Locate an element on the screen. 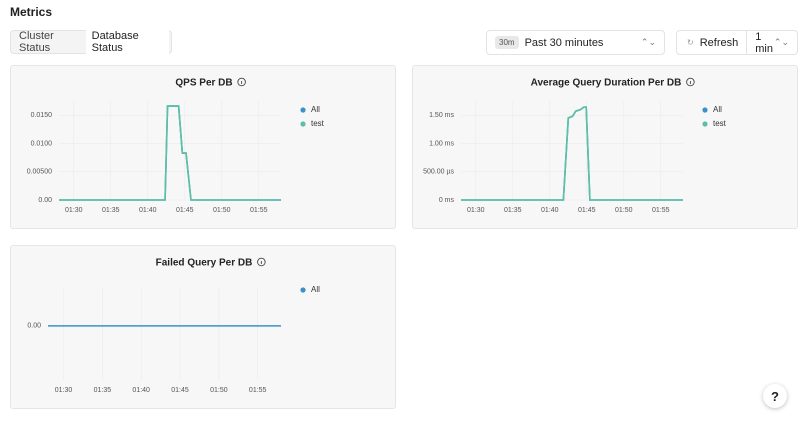  interval-label: 1 min is located at coordinates (764, 42).